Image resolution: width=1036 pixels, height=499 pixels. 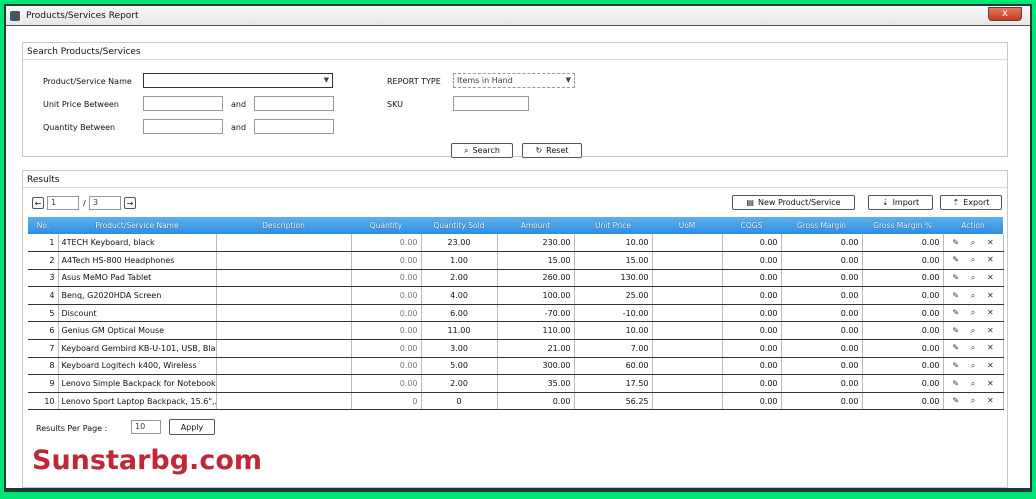 What do you see at coordinates (43, 295) in the screenshot?
I see `table-cell: 4` at bounding box center [43, 295].